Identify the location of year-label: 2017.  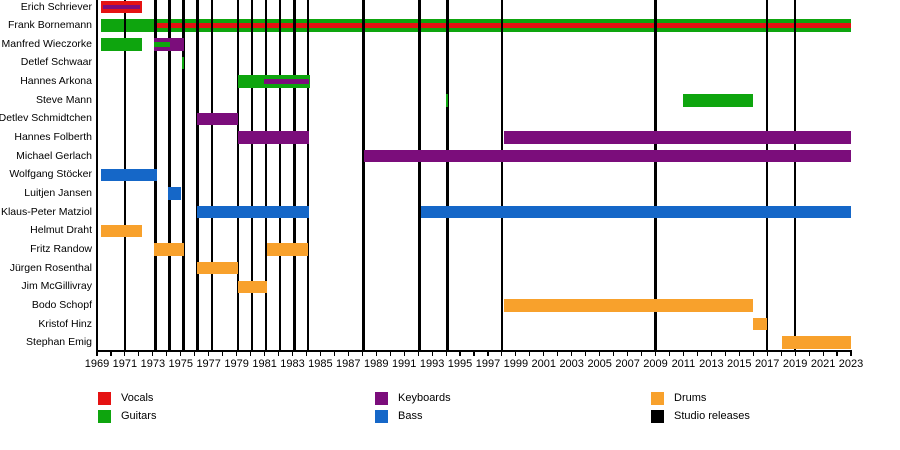
(767, 364).